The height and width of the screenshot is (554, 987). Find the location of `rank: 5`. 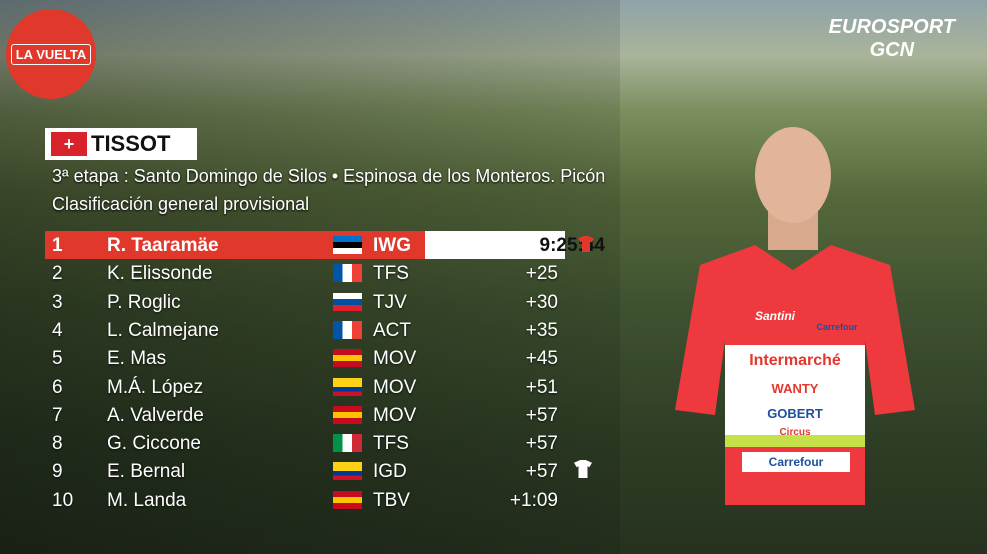

rank: 5 is located at coordinates (57, 359).